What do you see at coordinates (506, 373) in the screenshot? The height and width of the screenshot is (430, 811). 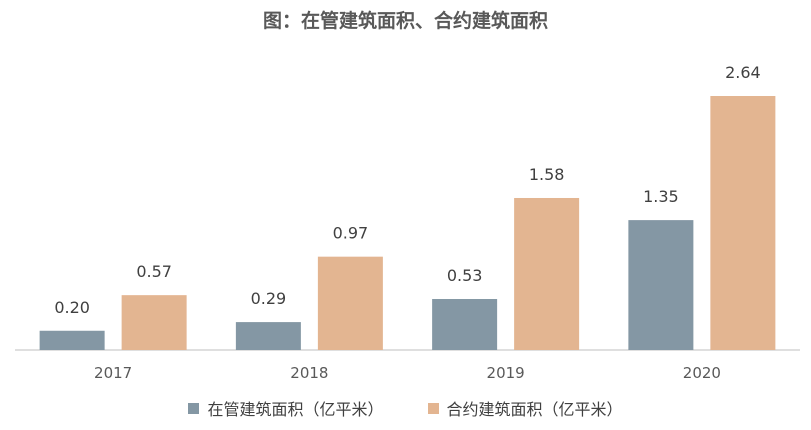 I see `x-tick-label-2019: 2019` at bounding box center [506, 373].